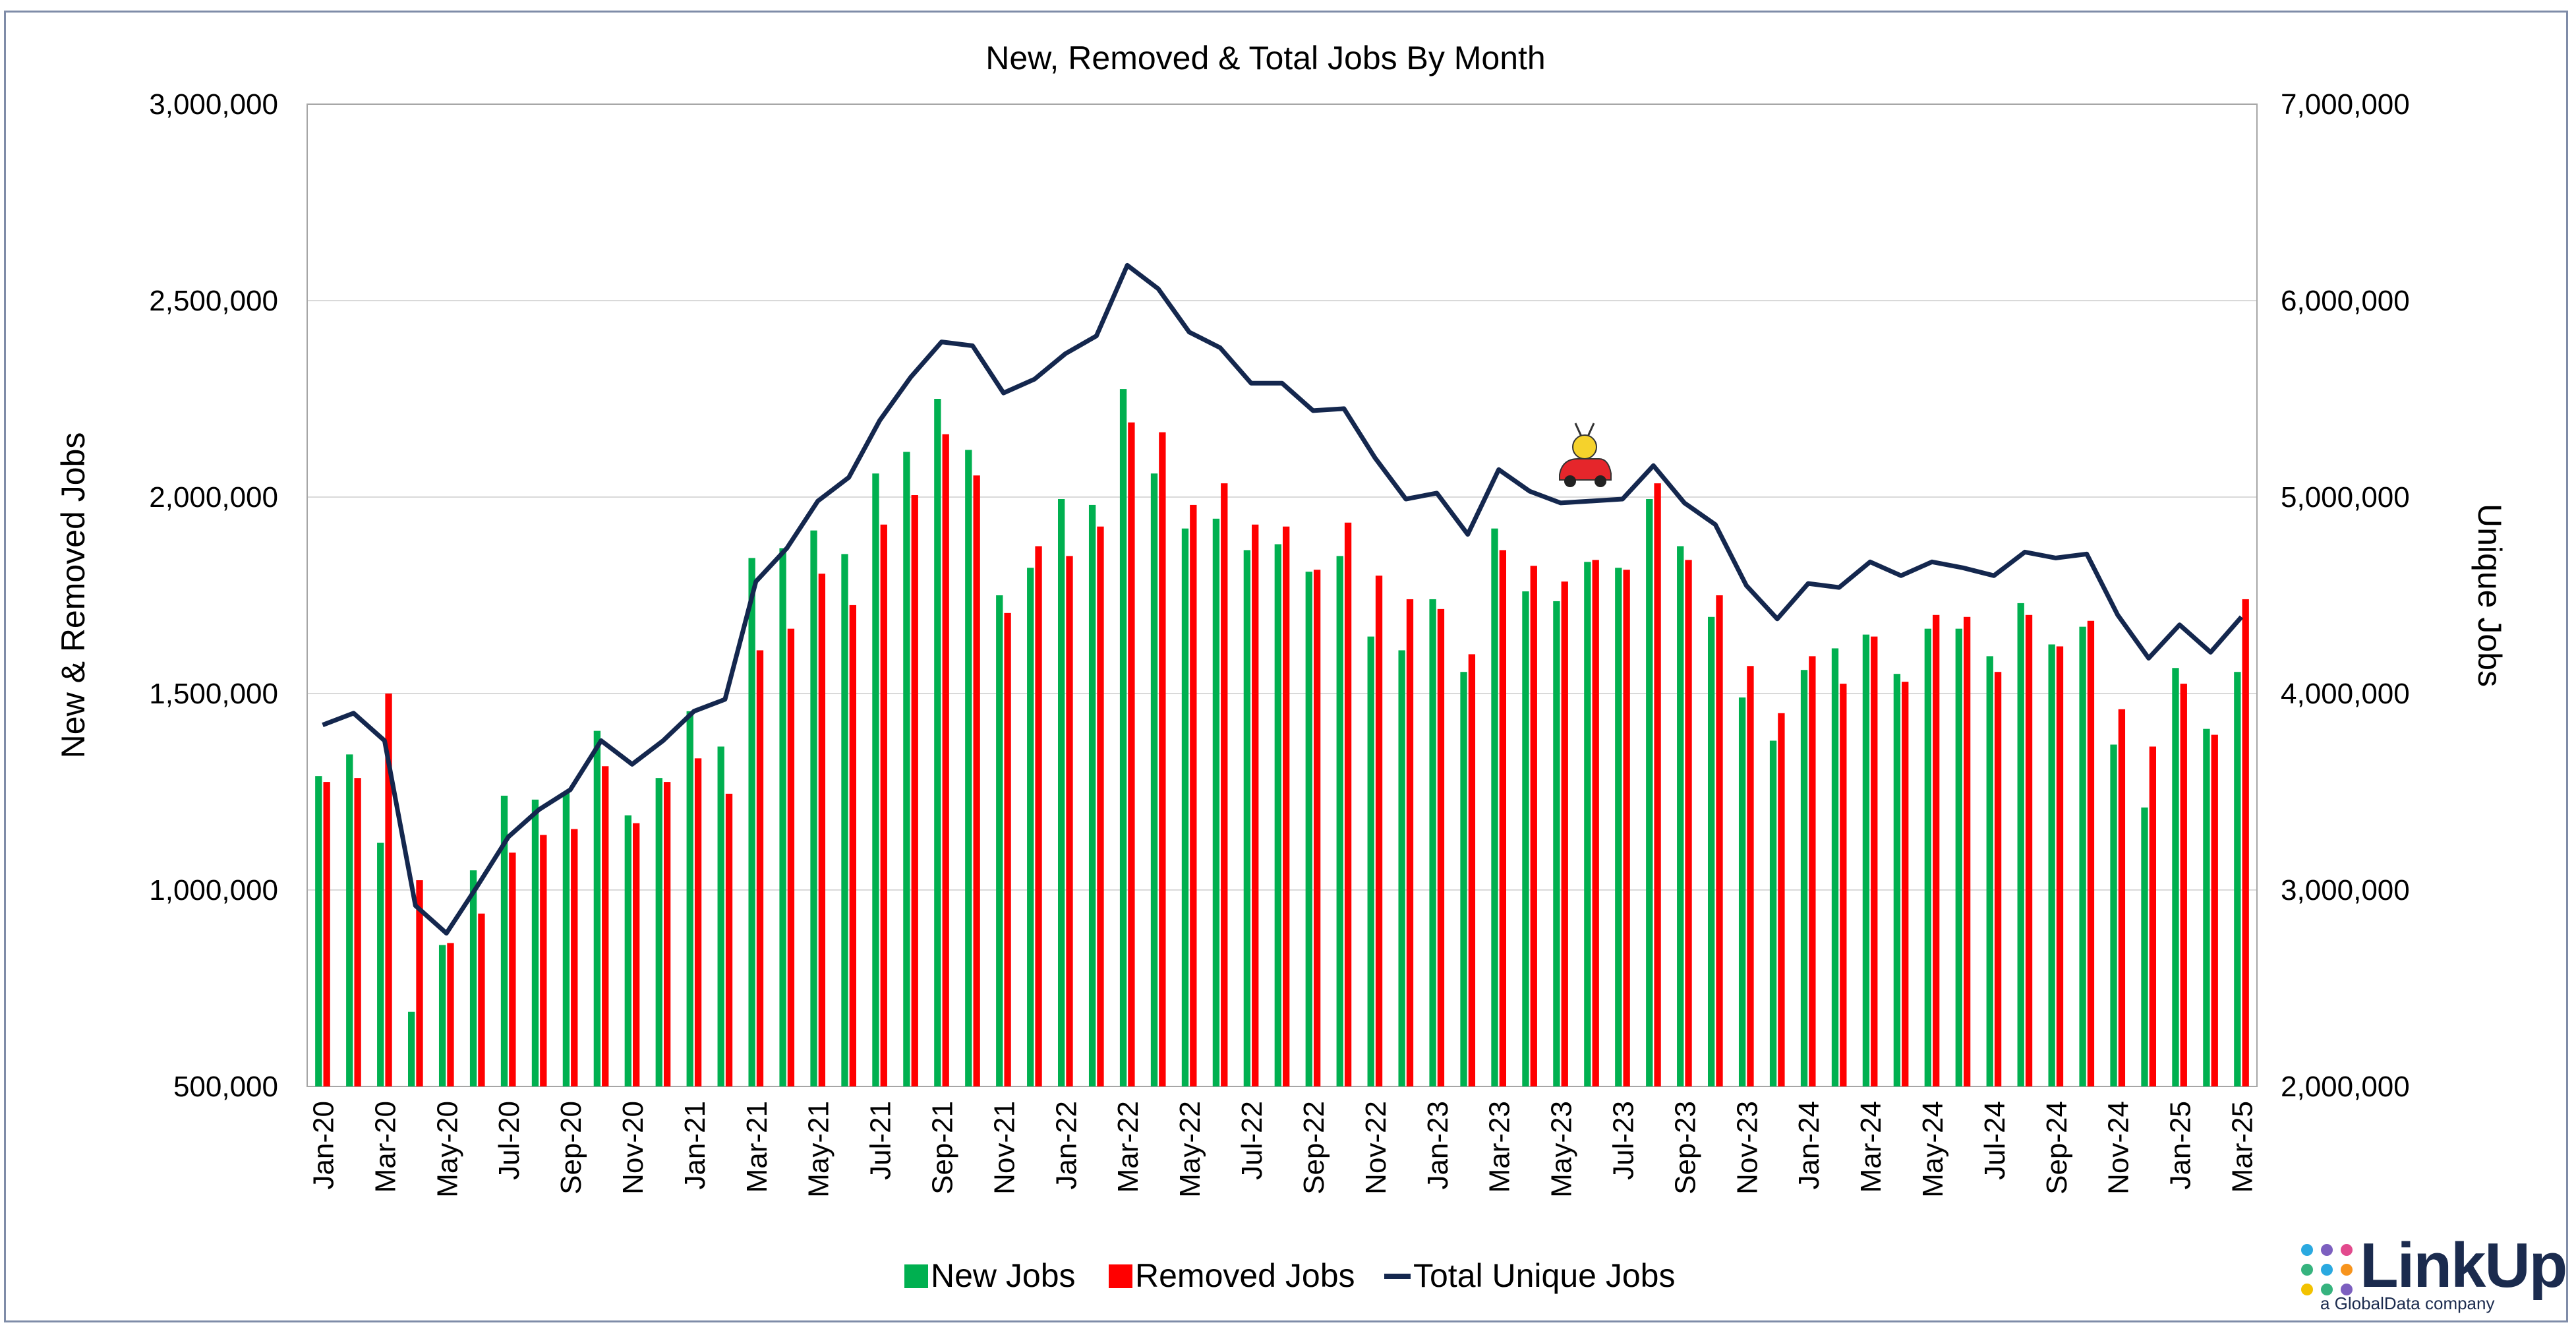 The height and width of the screenshot is (1333, 2576). Describe the element at coordinates (213, 301) in the screenshot. I see `left-tick-label: 2,500,000` at that location.